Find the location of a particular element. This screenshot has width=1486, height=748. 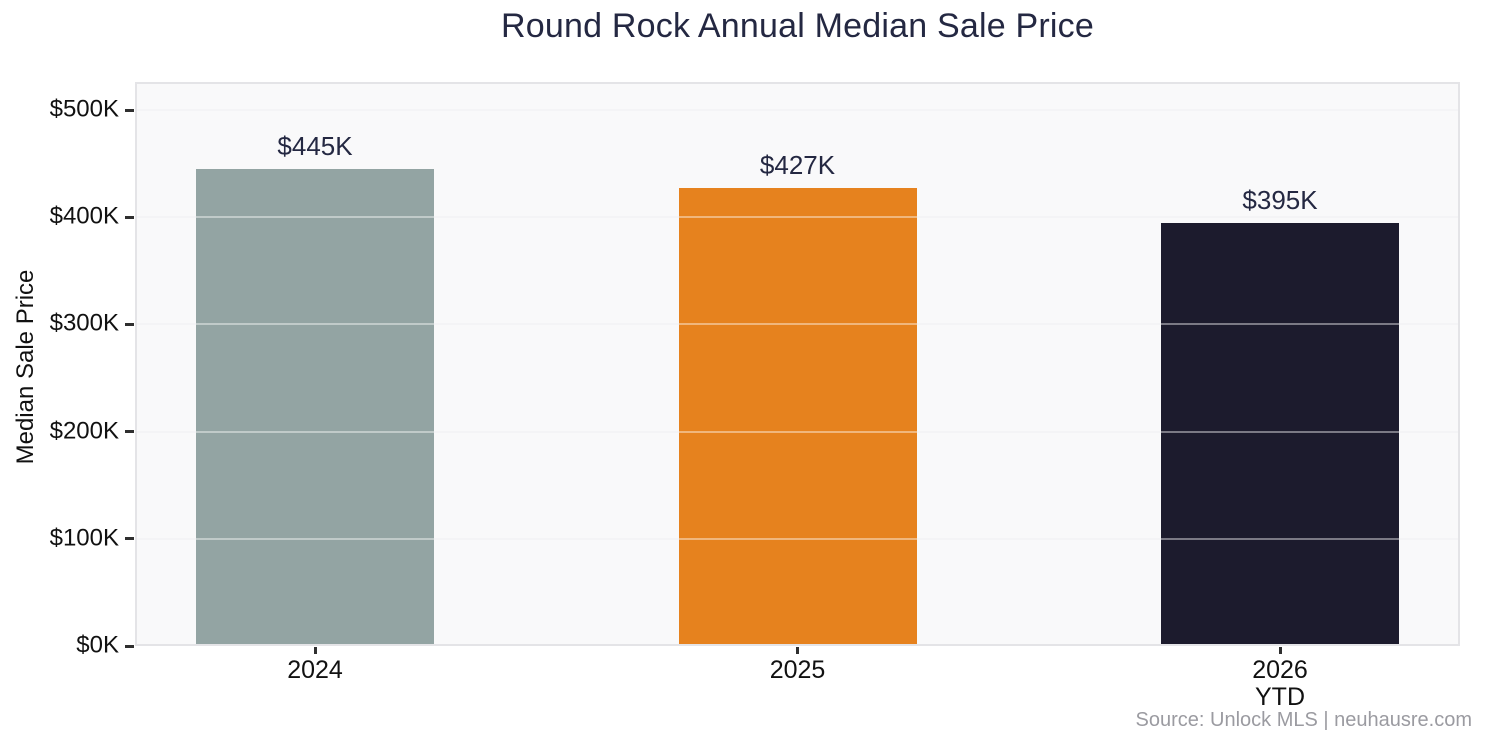

x-tick-label: 2026 YTD is located at coordinates (1280, 683).